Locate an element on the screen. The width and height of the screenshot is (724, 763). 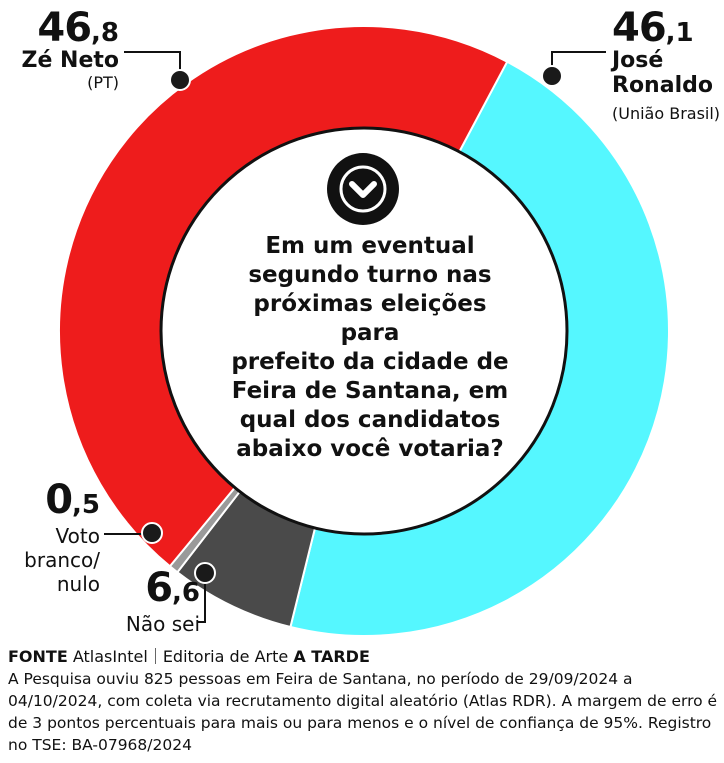
marker-nao-sei is located at coordinates (205, 573).